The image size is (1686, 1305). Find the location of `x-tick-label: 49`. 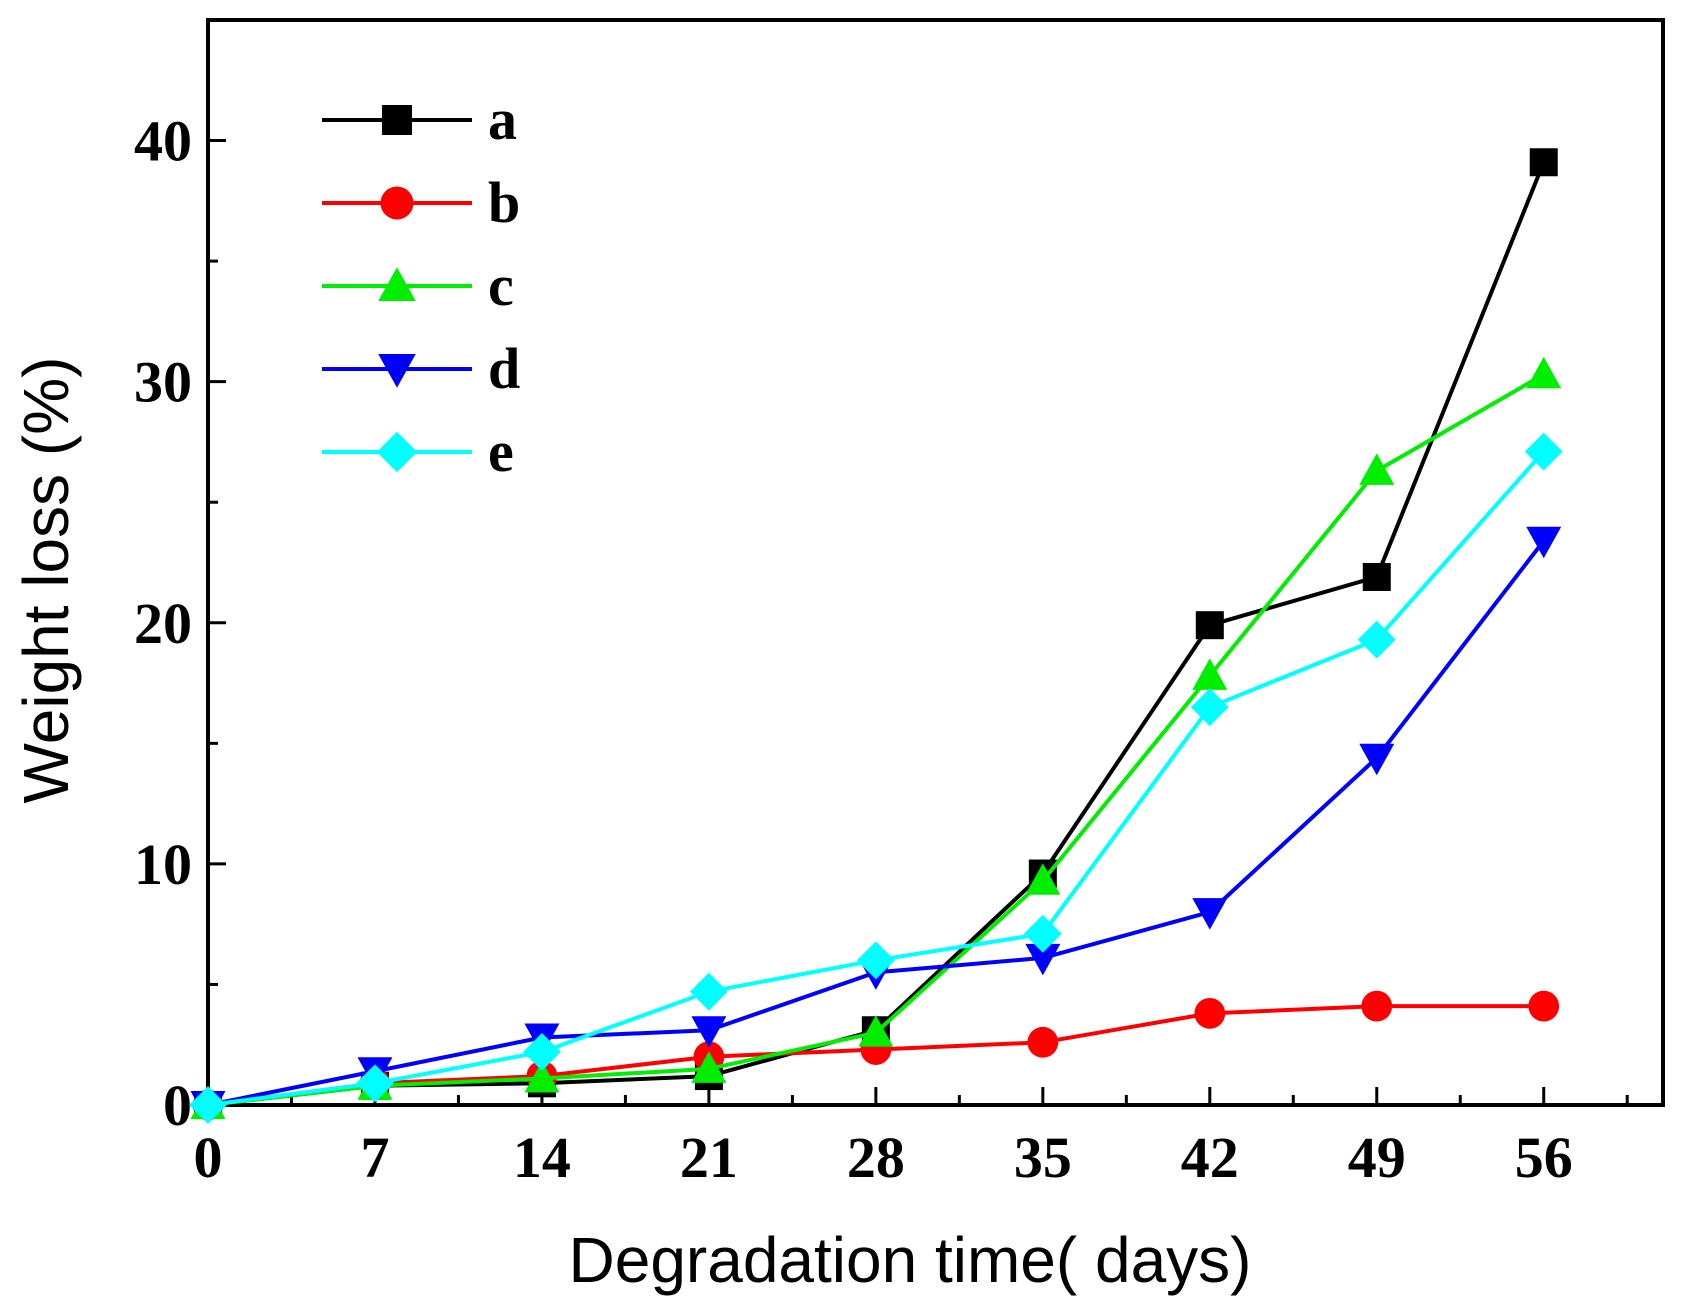

x-tick-label: 49 is located at coordinates (1377, 1157).